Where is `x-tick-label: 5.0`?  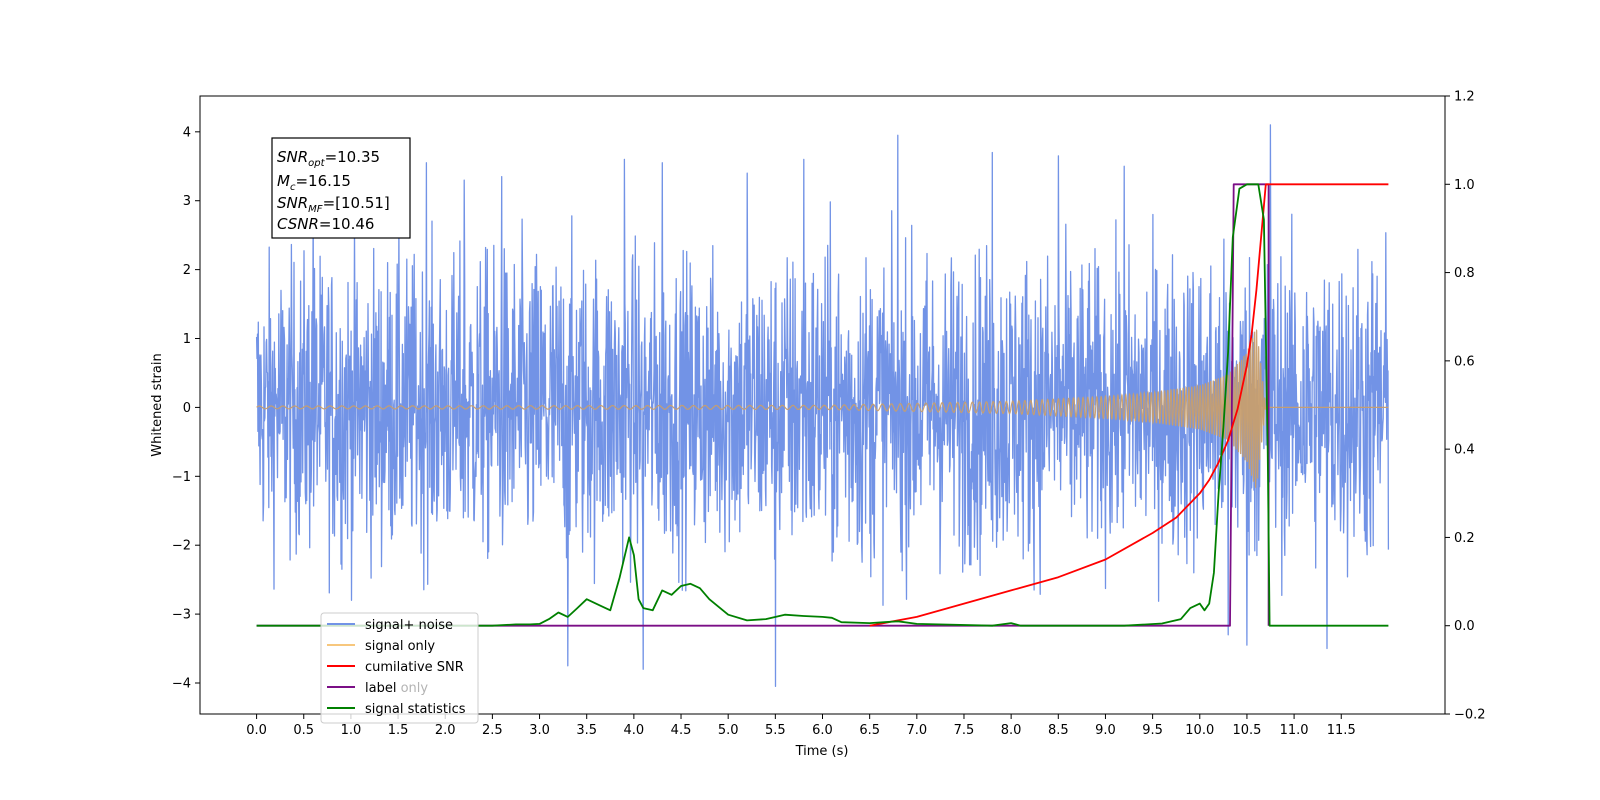
x-tick-label: 5.0 is located at coordinates (728, 730).